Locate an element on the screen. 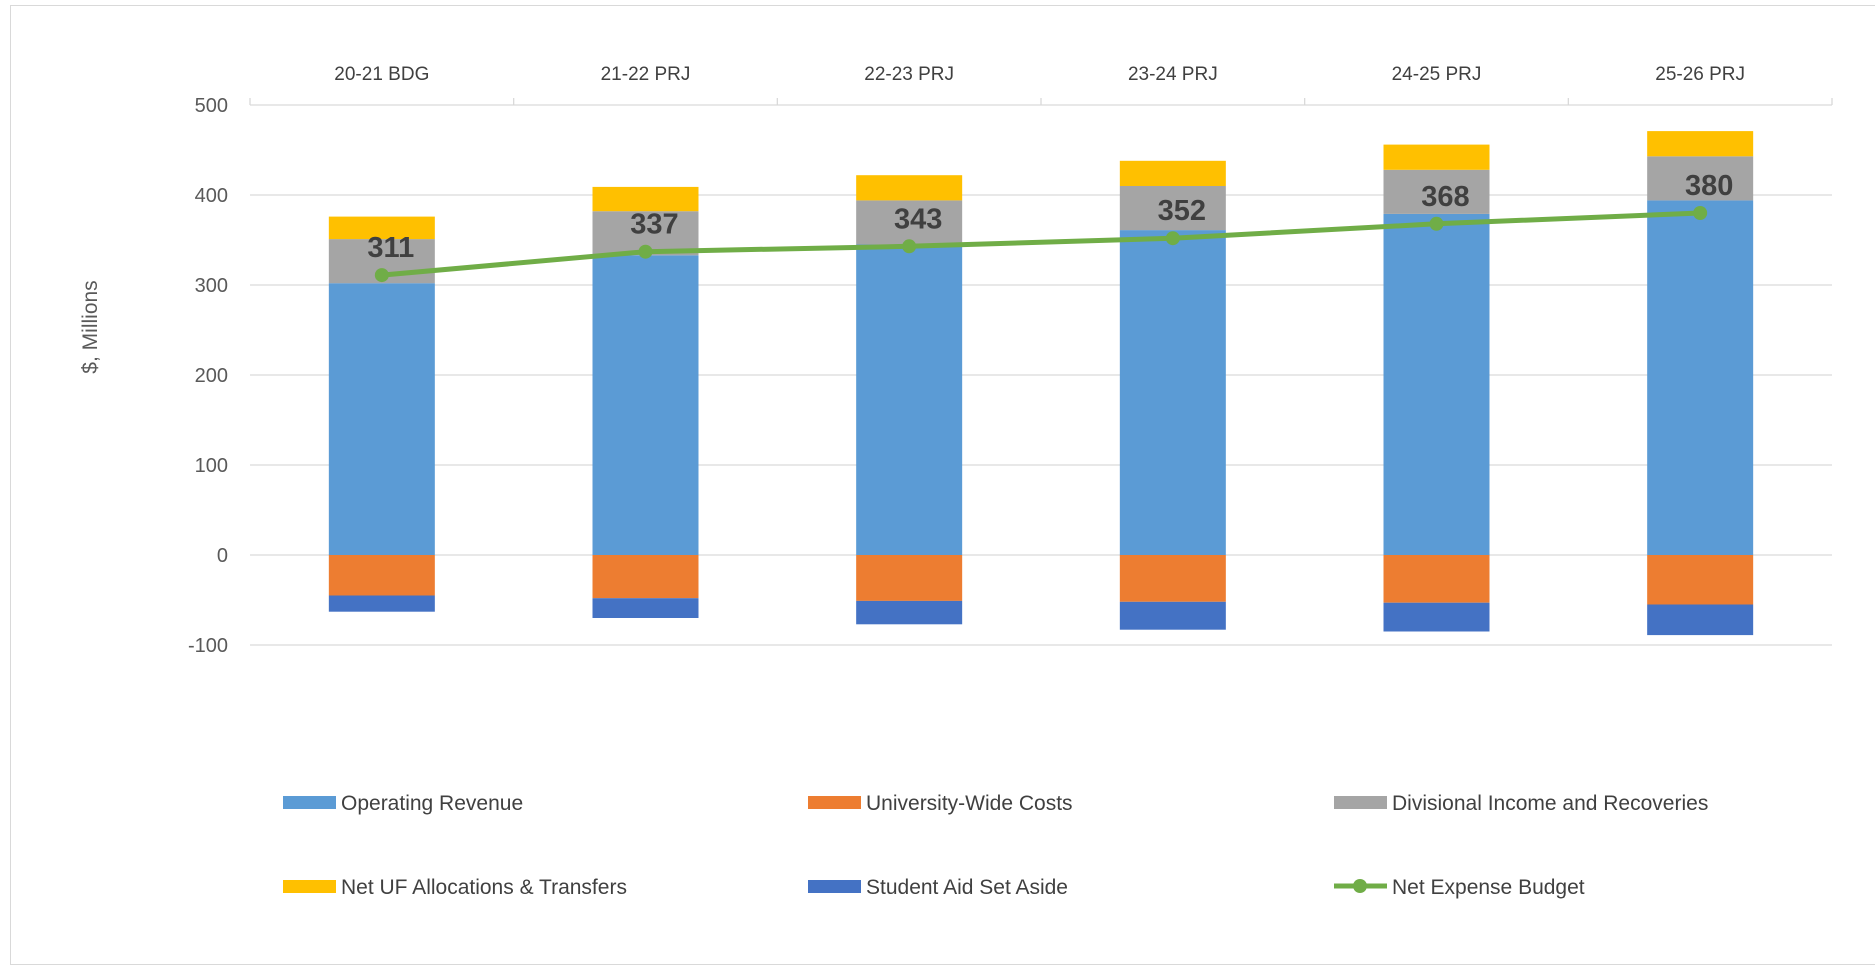 The image size is (1875, 965). legend-label: Net Expense Budget is located at coordinates (1488, 887).